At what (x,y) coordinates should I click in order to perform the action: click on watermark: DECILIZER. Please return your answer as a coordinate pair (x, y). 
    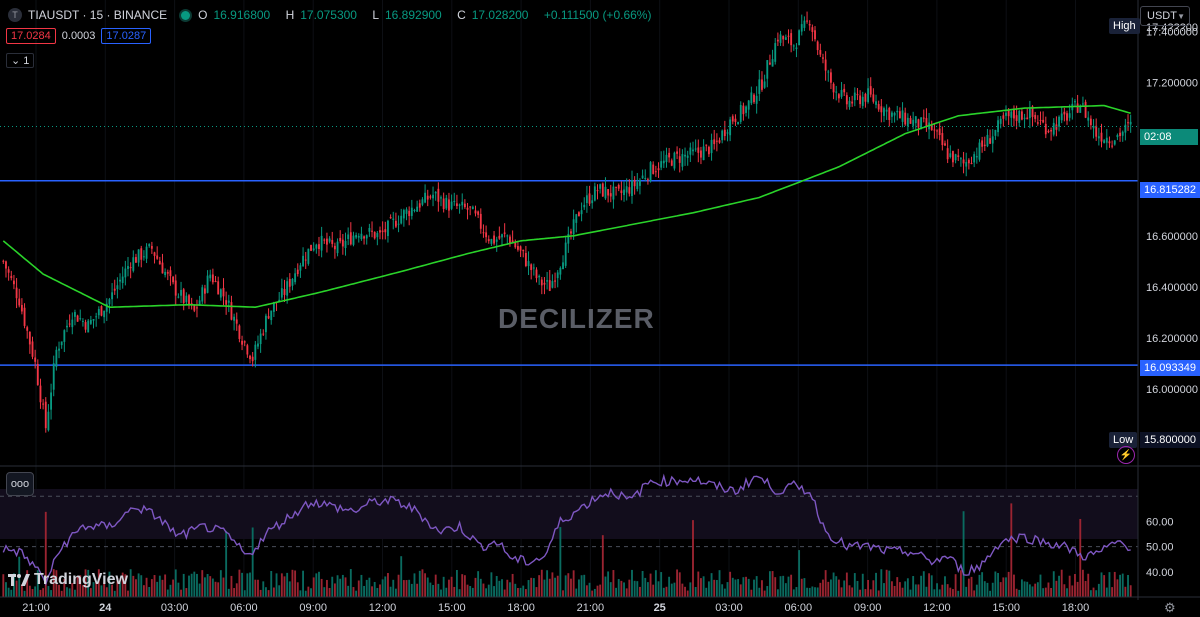
    Looking at the image, I should click on (576, 318).